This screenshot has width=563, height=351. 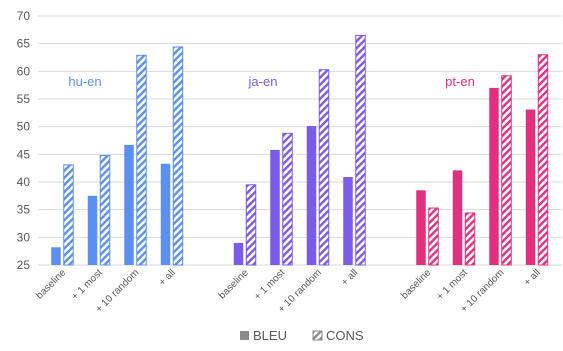 What do you see at coordinates (263, 81) in the screenshot?
I see `group-label: ja-en` at bounding box center [263, 81].